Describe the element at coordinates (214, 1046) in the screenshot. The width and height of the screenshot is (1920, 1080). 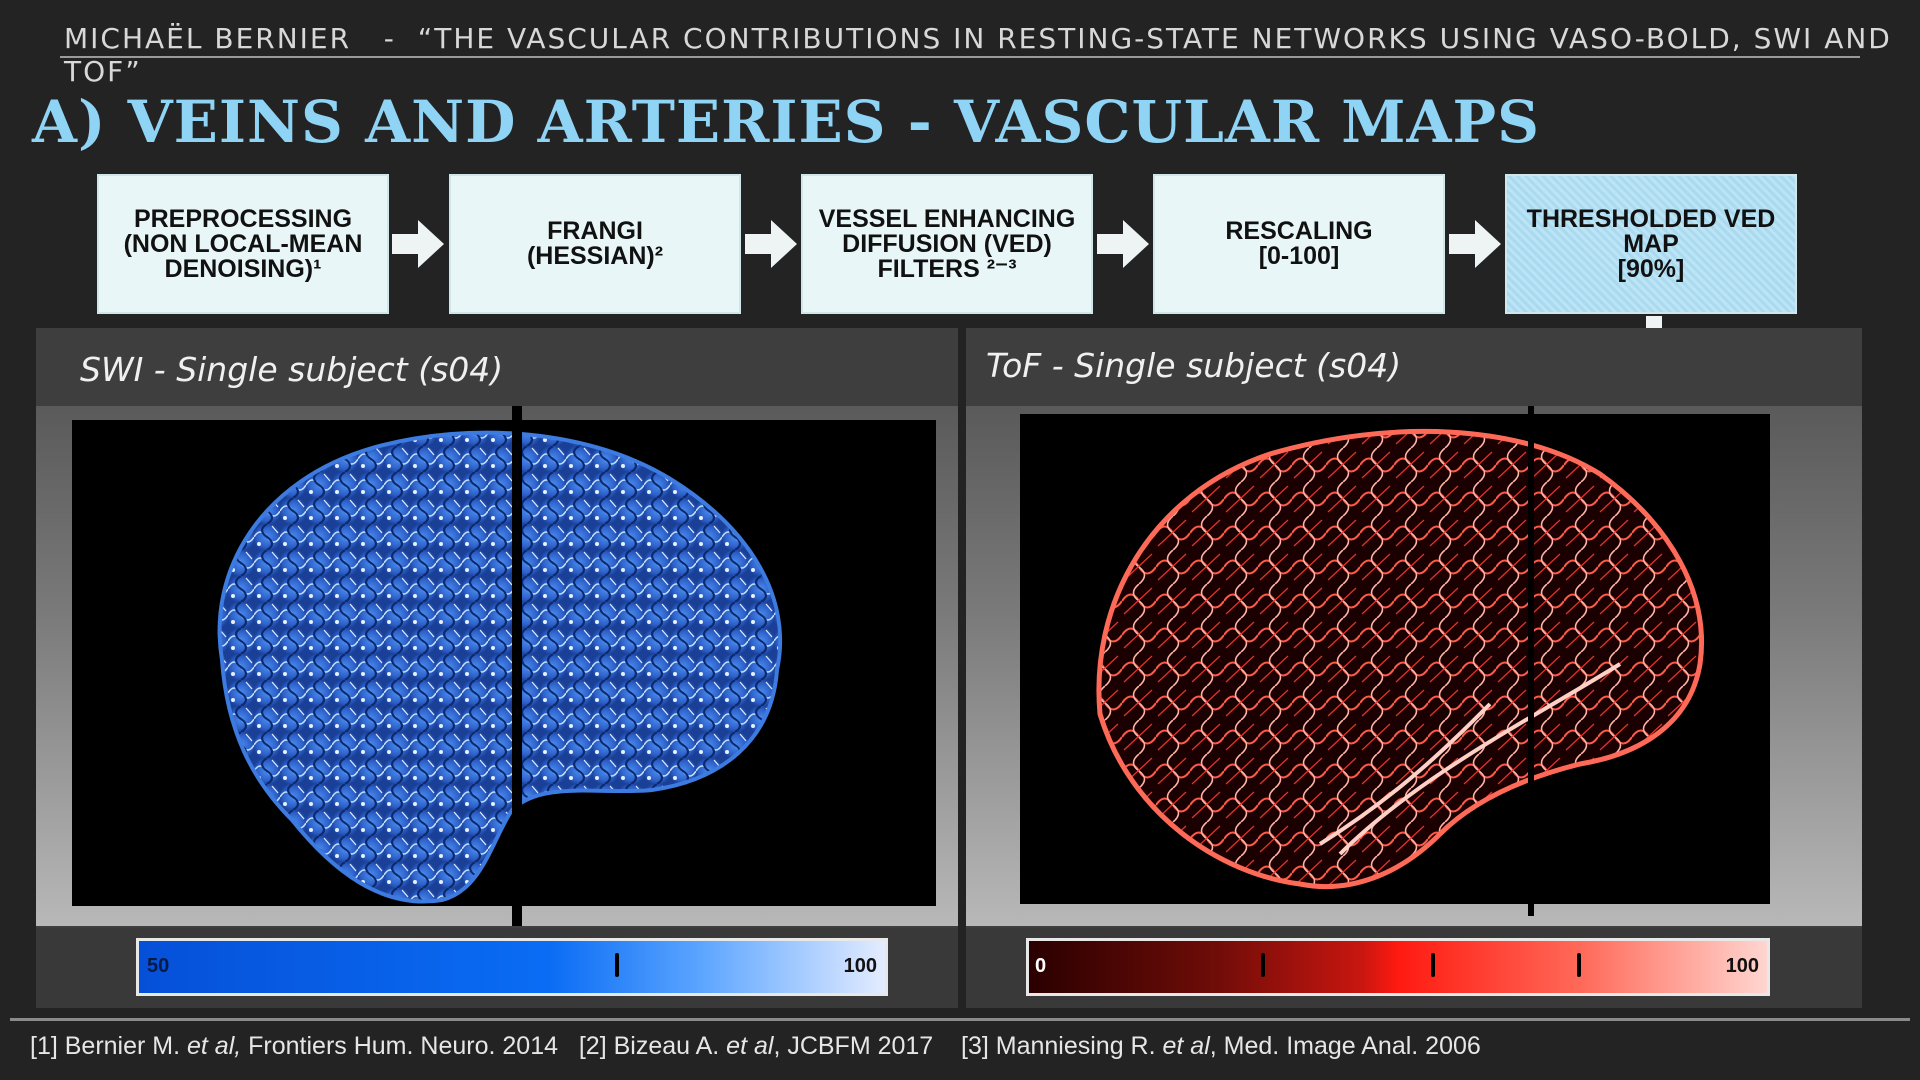
I see `ref1-et-al: et al,` at that location.